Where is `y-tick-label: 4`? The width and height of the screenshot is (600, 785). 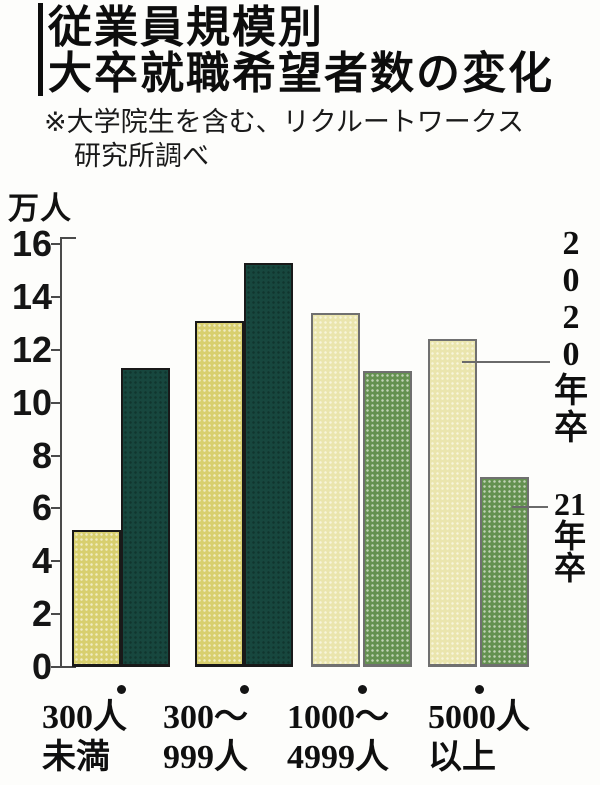
y-tick-label: 4 is located at coordinates (41, 561).